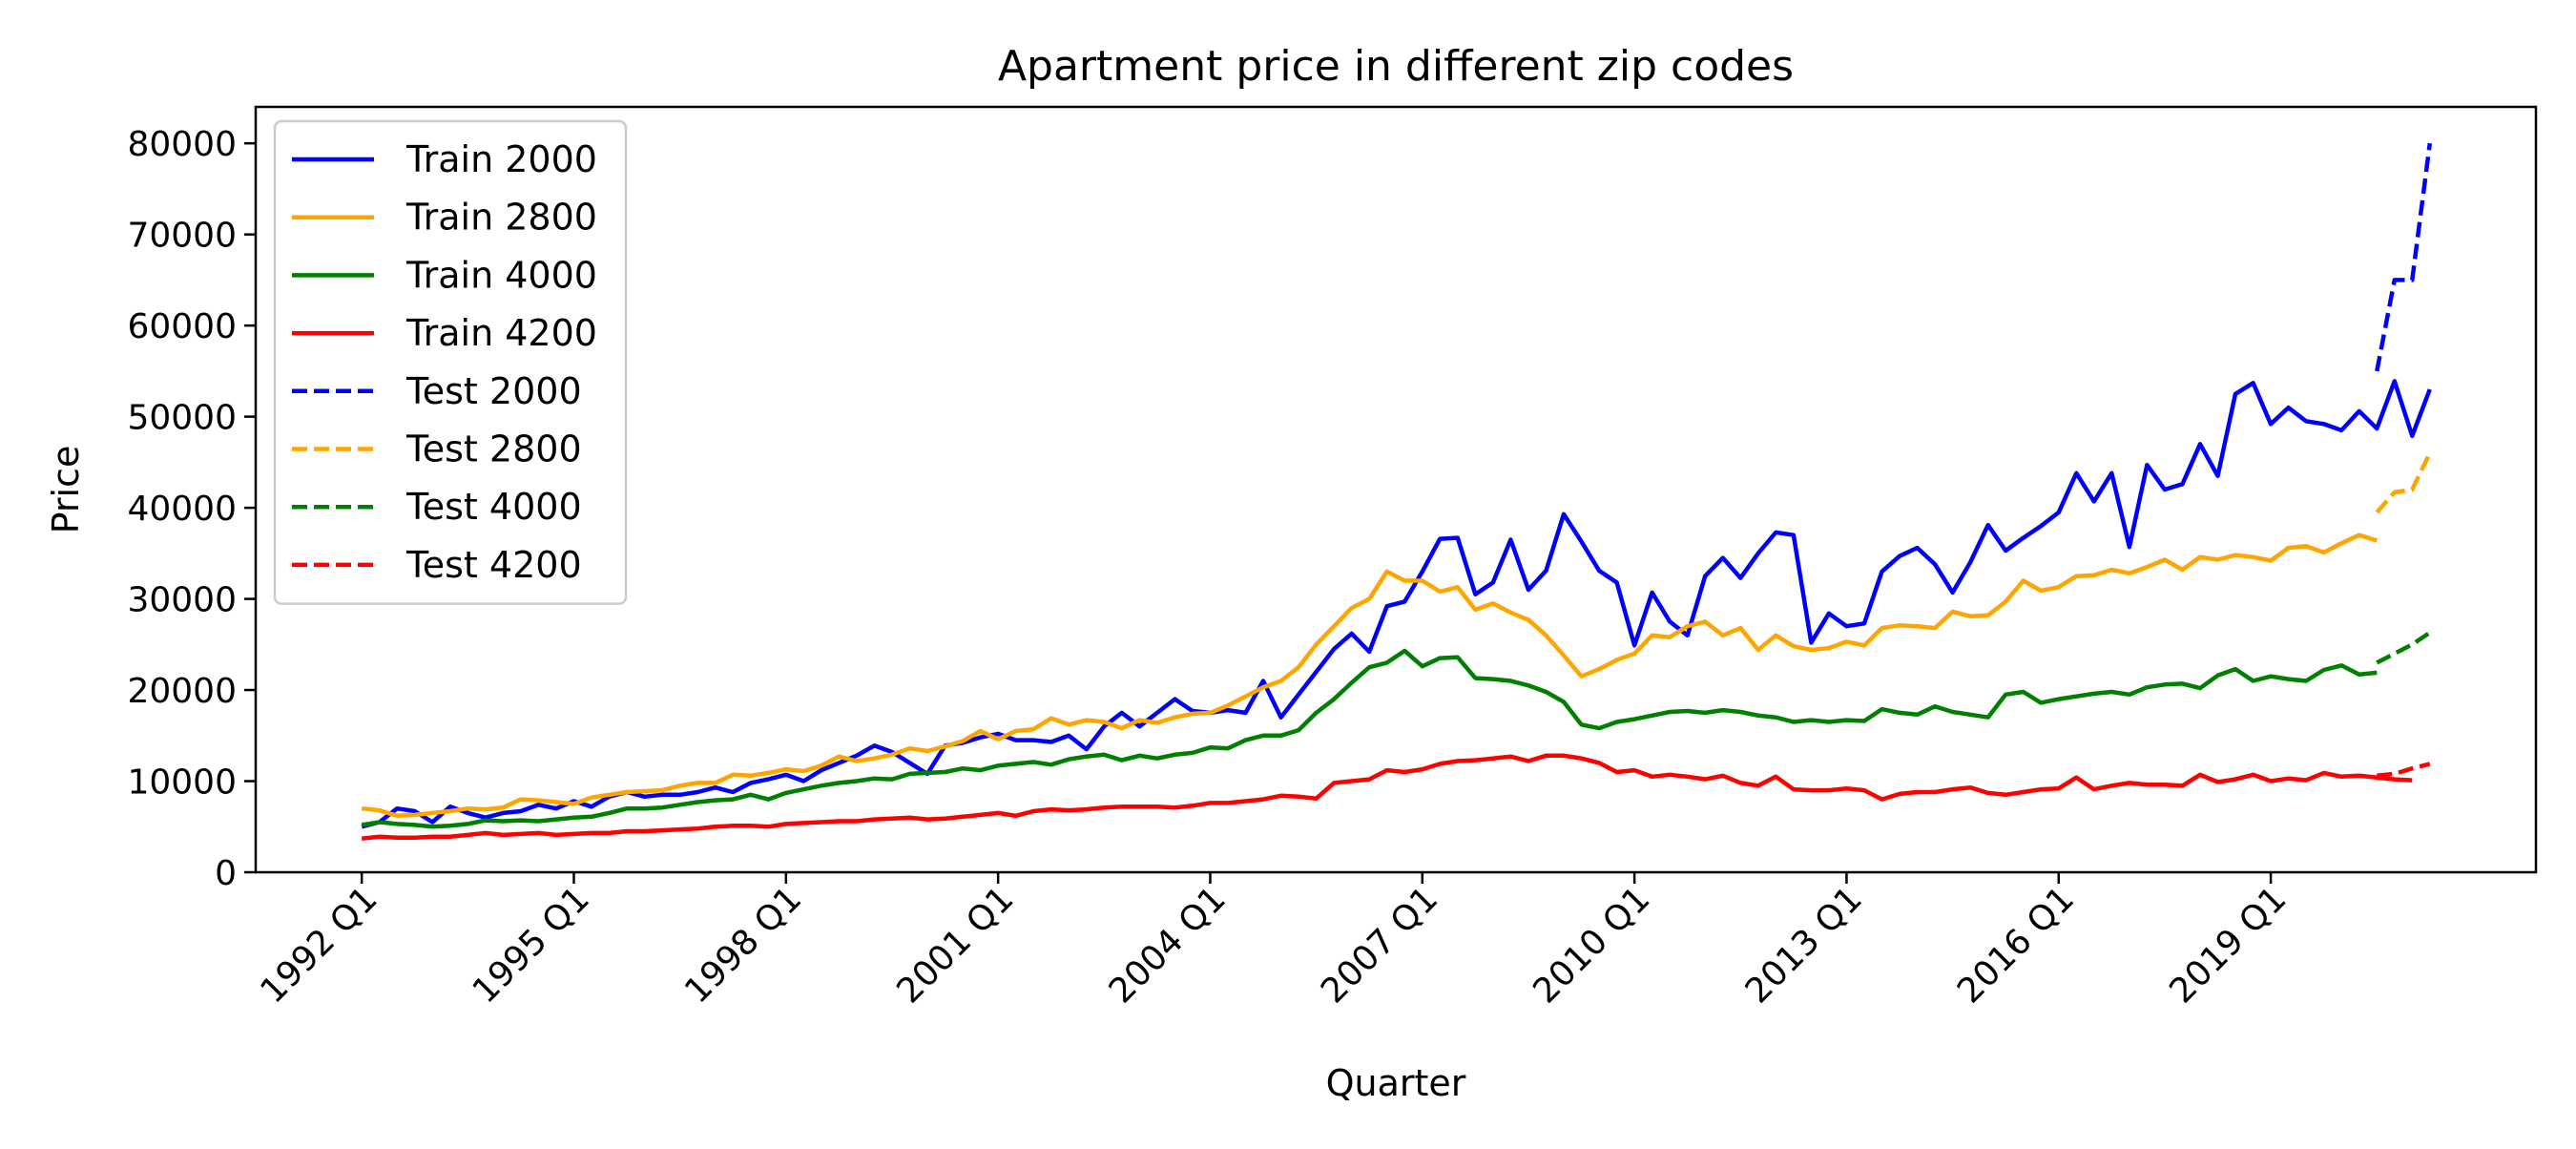 This screenshot has height=1149, width=2576. I want to click on y-tick-label: 40000, so click(182, 509).